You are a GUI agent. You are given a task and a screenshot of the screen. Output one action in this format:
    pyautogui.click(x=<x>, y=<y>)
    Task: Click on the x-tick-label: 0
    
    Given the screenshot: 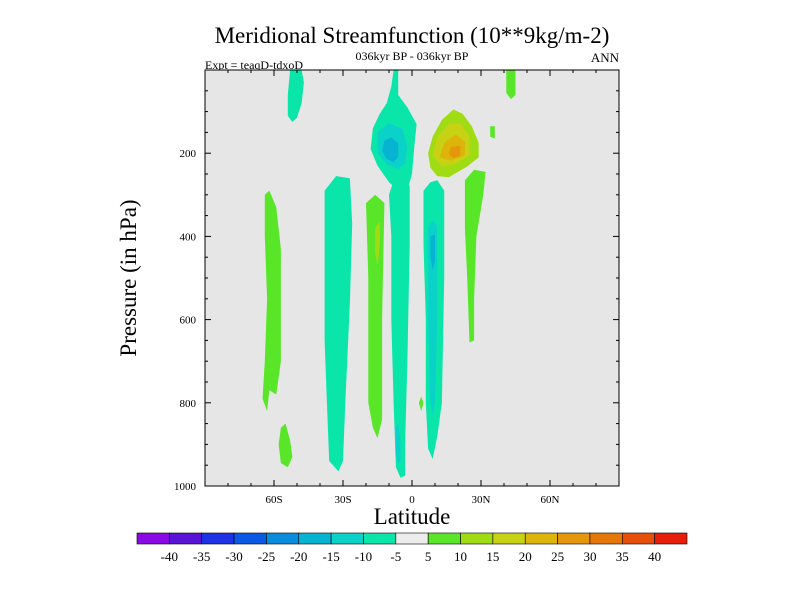 What is the action you would take?
    pyautogui.click(x=412, y=500)
    